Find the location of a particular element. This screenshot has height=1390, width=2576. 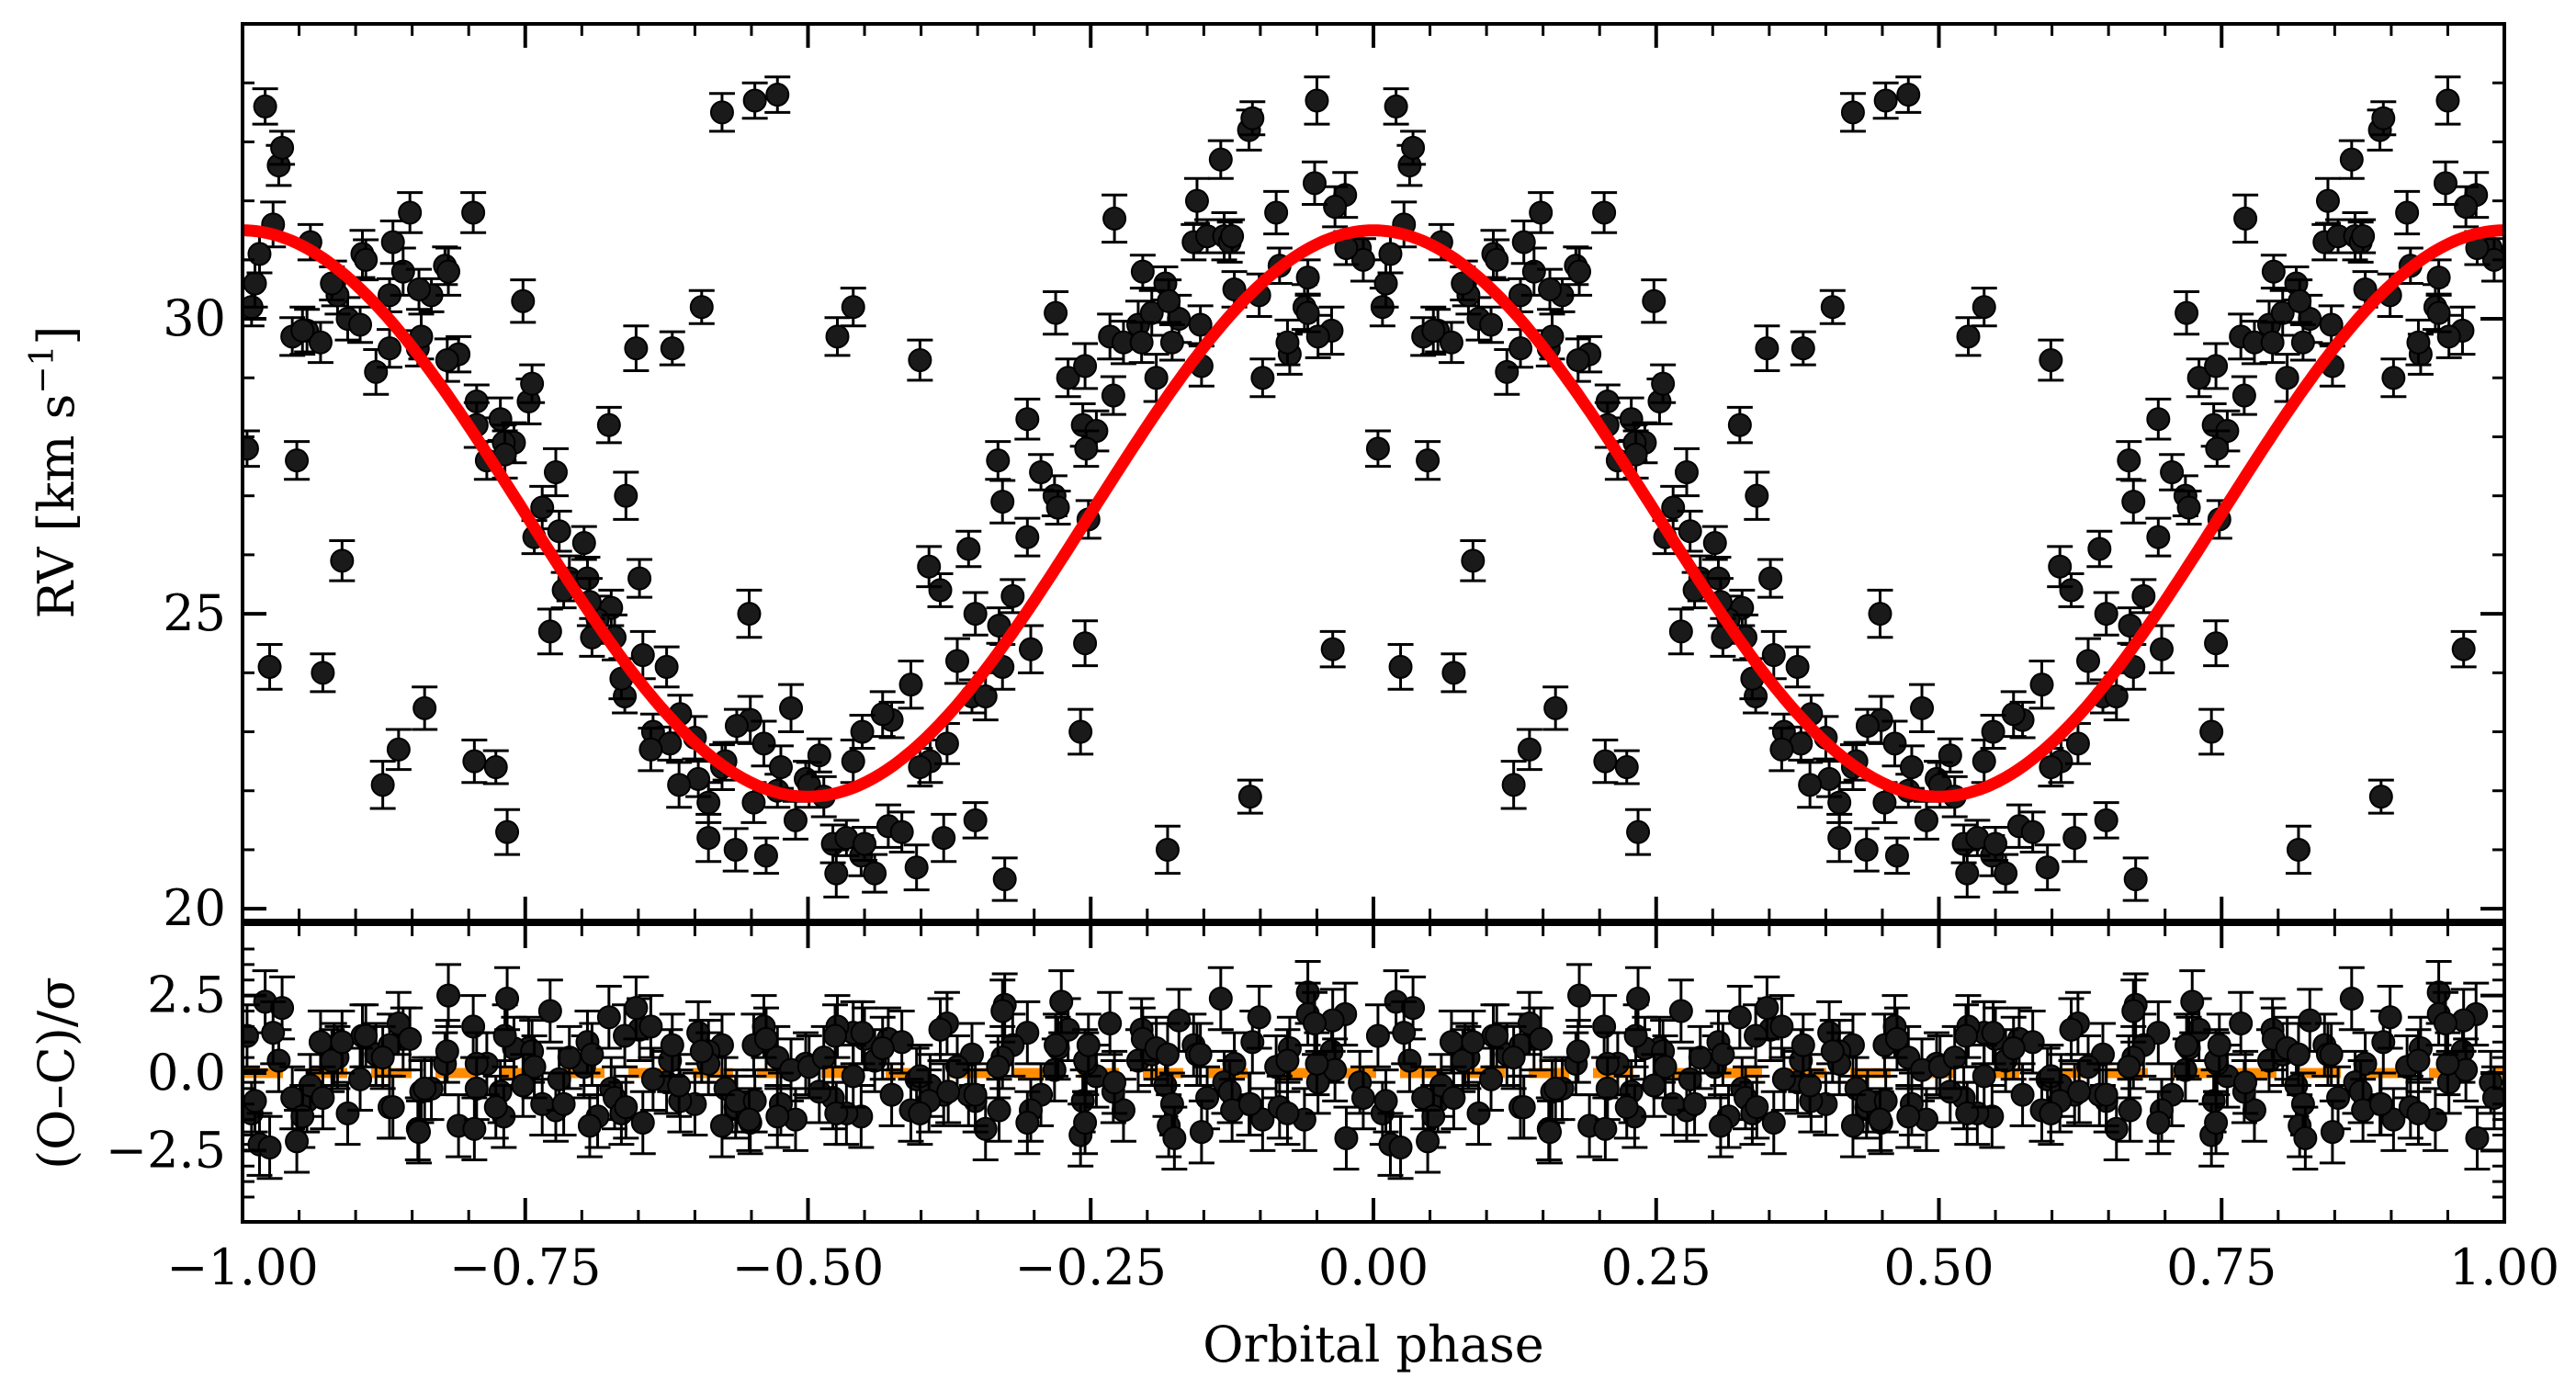

y-tick-label: 25 is located at coordinates (194, 613).